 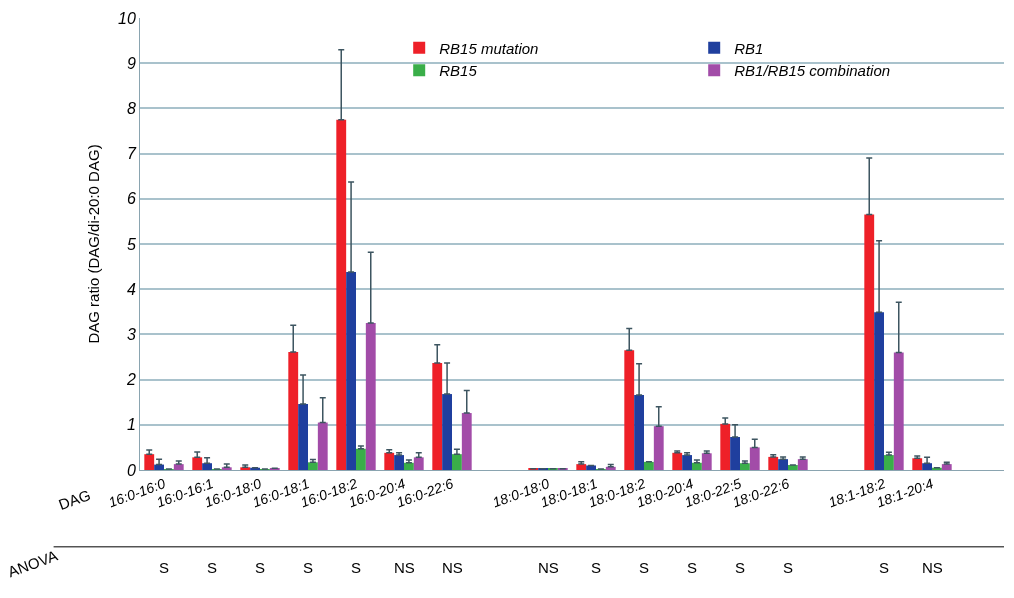 What do you see at coordinates (131, 63) in the screenshot?
I see `y-tick-label: 9` at bounding box center [131, 63].